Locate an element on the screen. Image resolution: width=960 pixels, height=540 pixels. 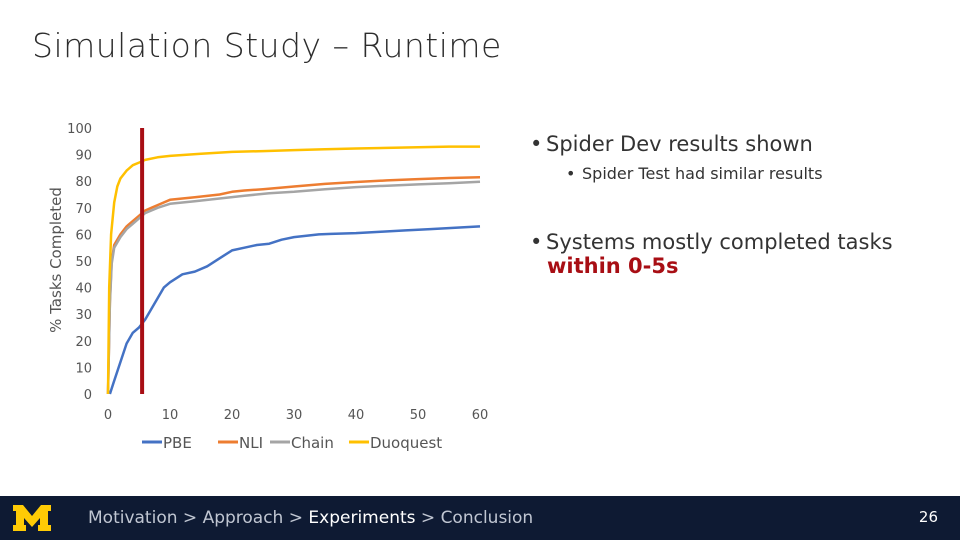
legend-label-nli: NLI is located at coordinates (251, 443).